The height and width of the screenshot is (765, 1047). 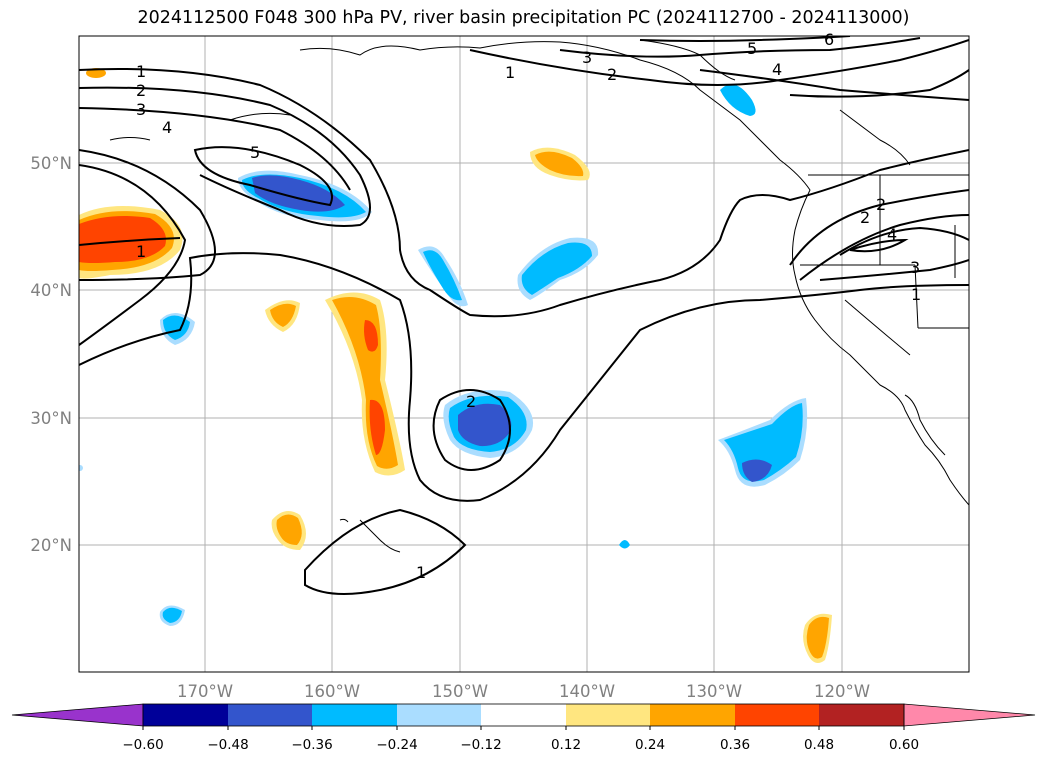 What do you see at coordinates (311, 745) in the screenshot?
I see `colorbar-tick-label: −0.36` at bounding box center [311, 745].